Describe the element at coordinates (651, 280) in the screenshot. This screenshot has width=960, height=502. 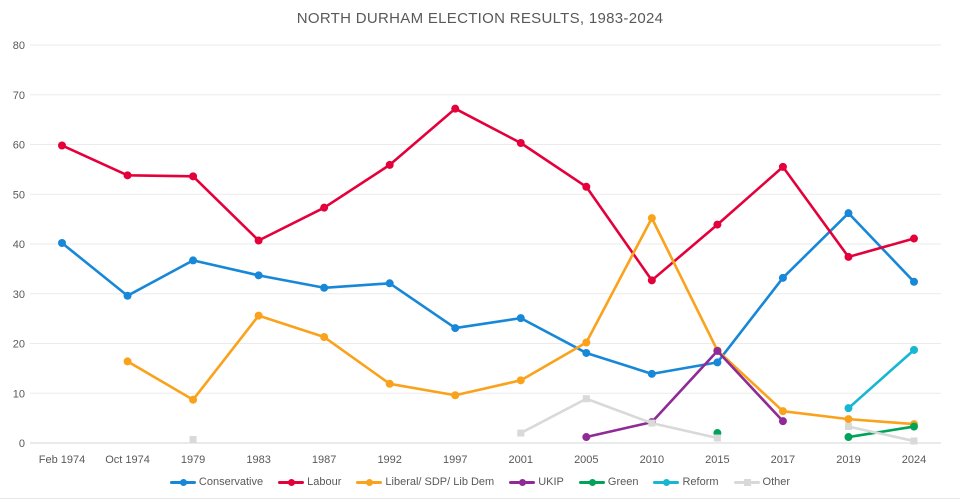
I see `data-point-labour-2010` at that location.